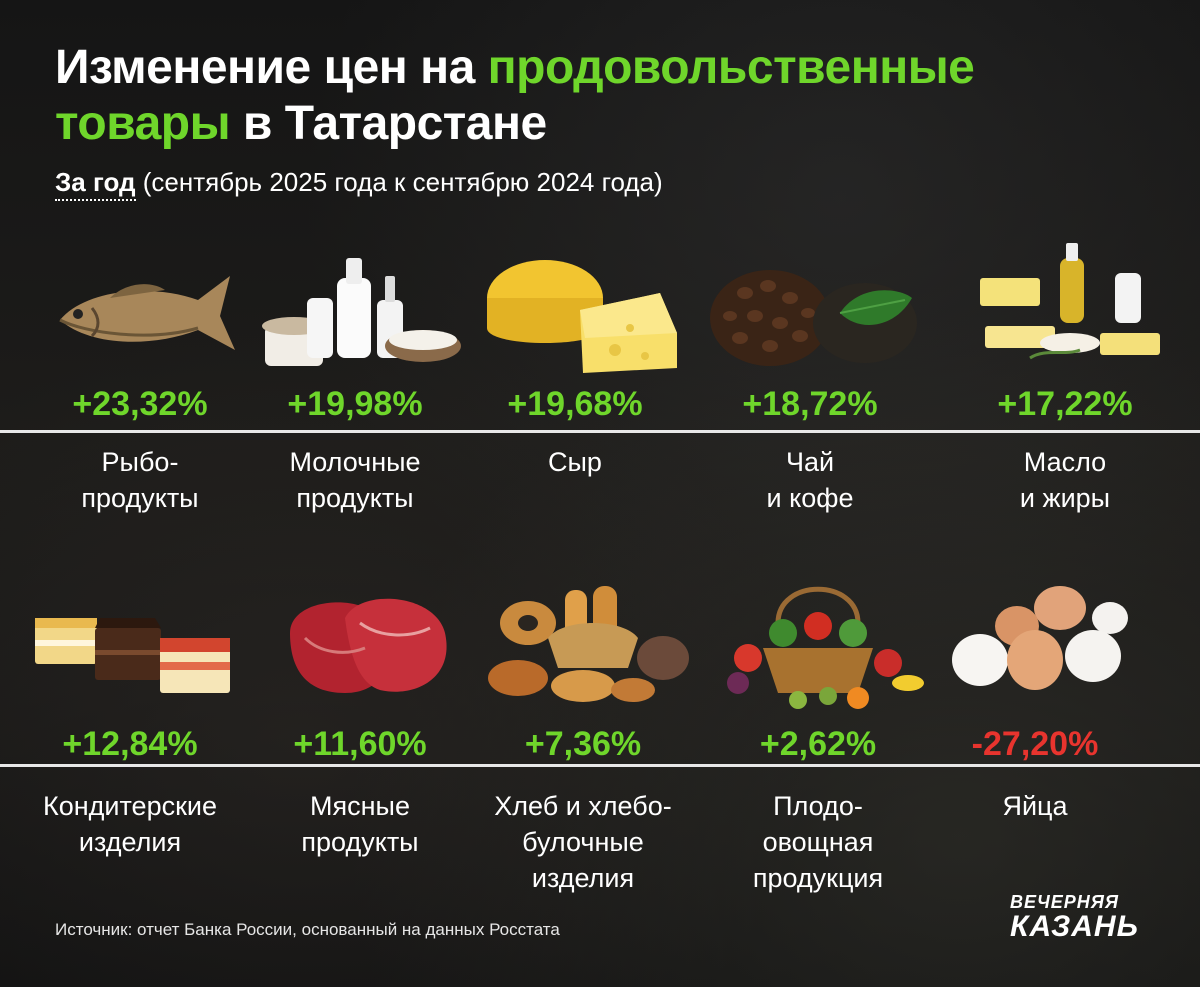 Image resolution: width=1200 pixels, height=987 pixels. Describe the element at coordinates (575, 404) in the screenshot. I see `price-change-value: +19,68%` at that location.